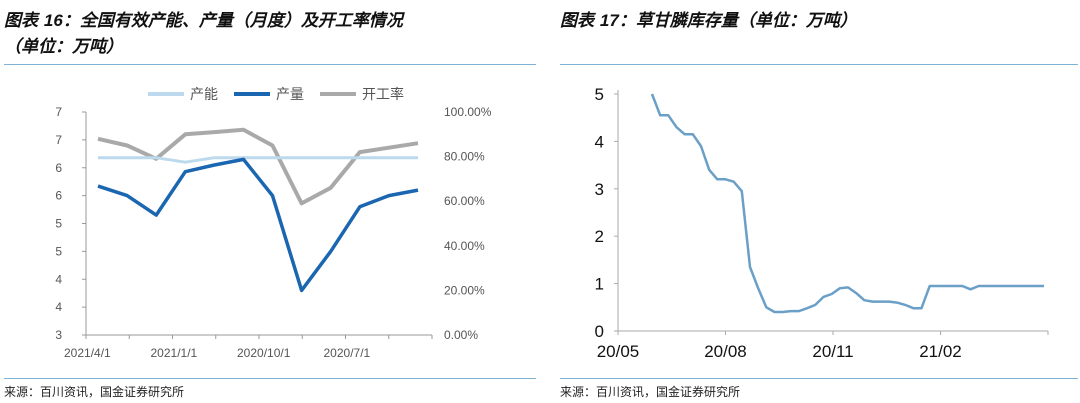 Image resolution: width=1080 pixels, height=403 pixels. What do you see at coordinates (609, 20) in the screenshot?
I see `figure-17-title-number: 17` at bounding box center [609, 20].